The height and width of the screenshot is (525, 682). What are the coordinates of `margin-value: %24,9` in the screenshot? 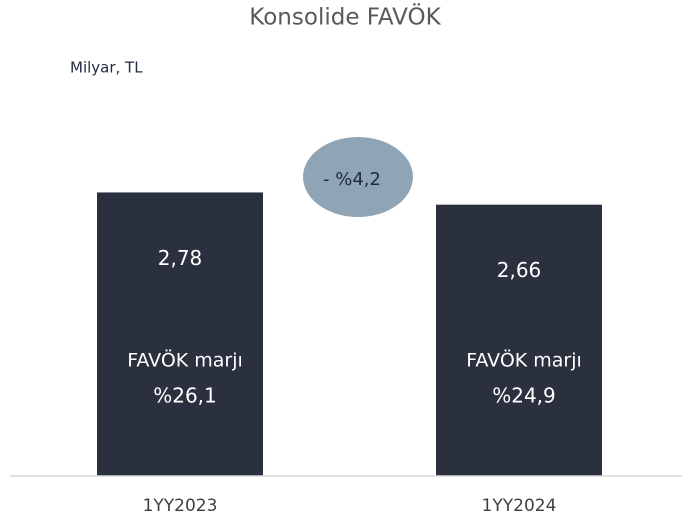 It's located at (524, 396).